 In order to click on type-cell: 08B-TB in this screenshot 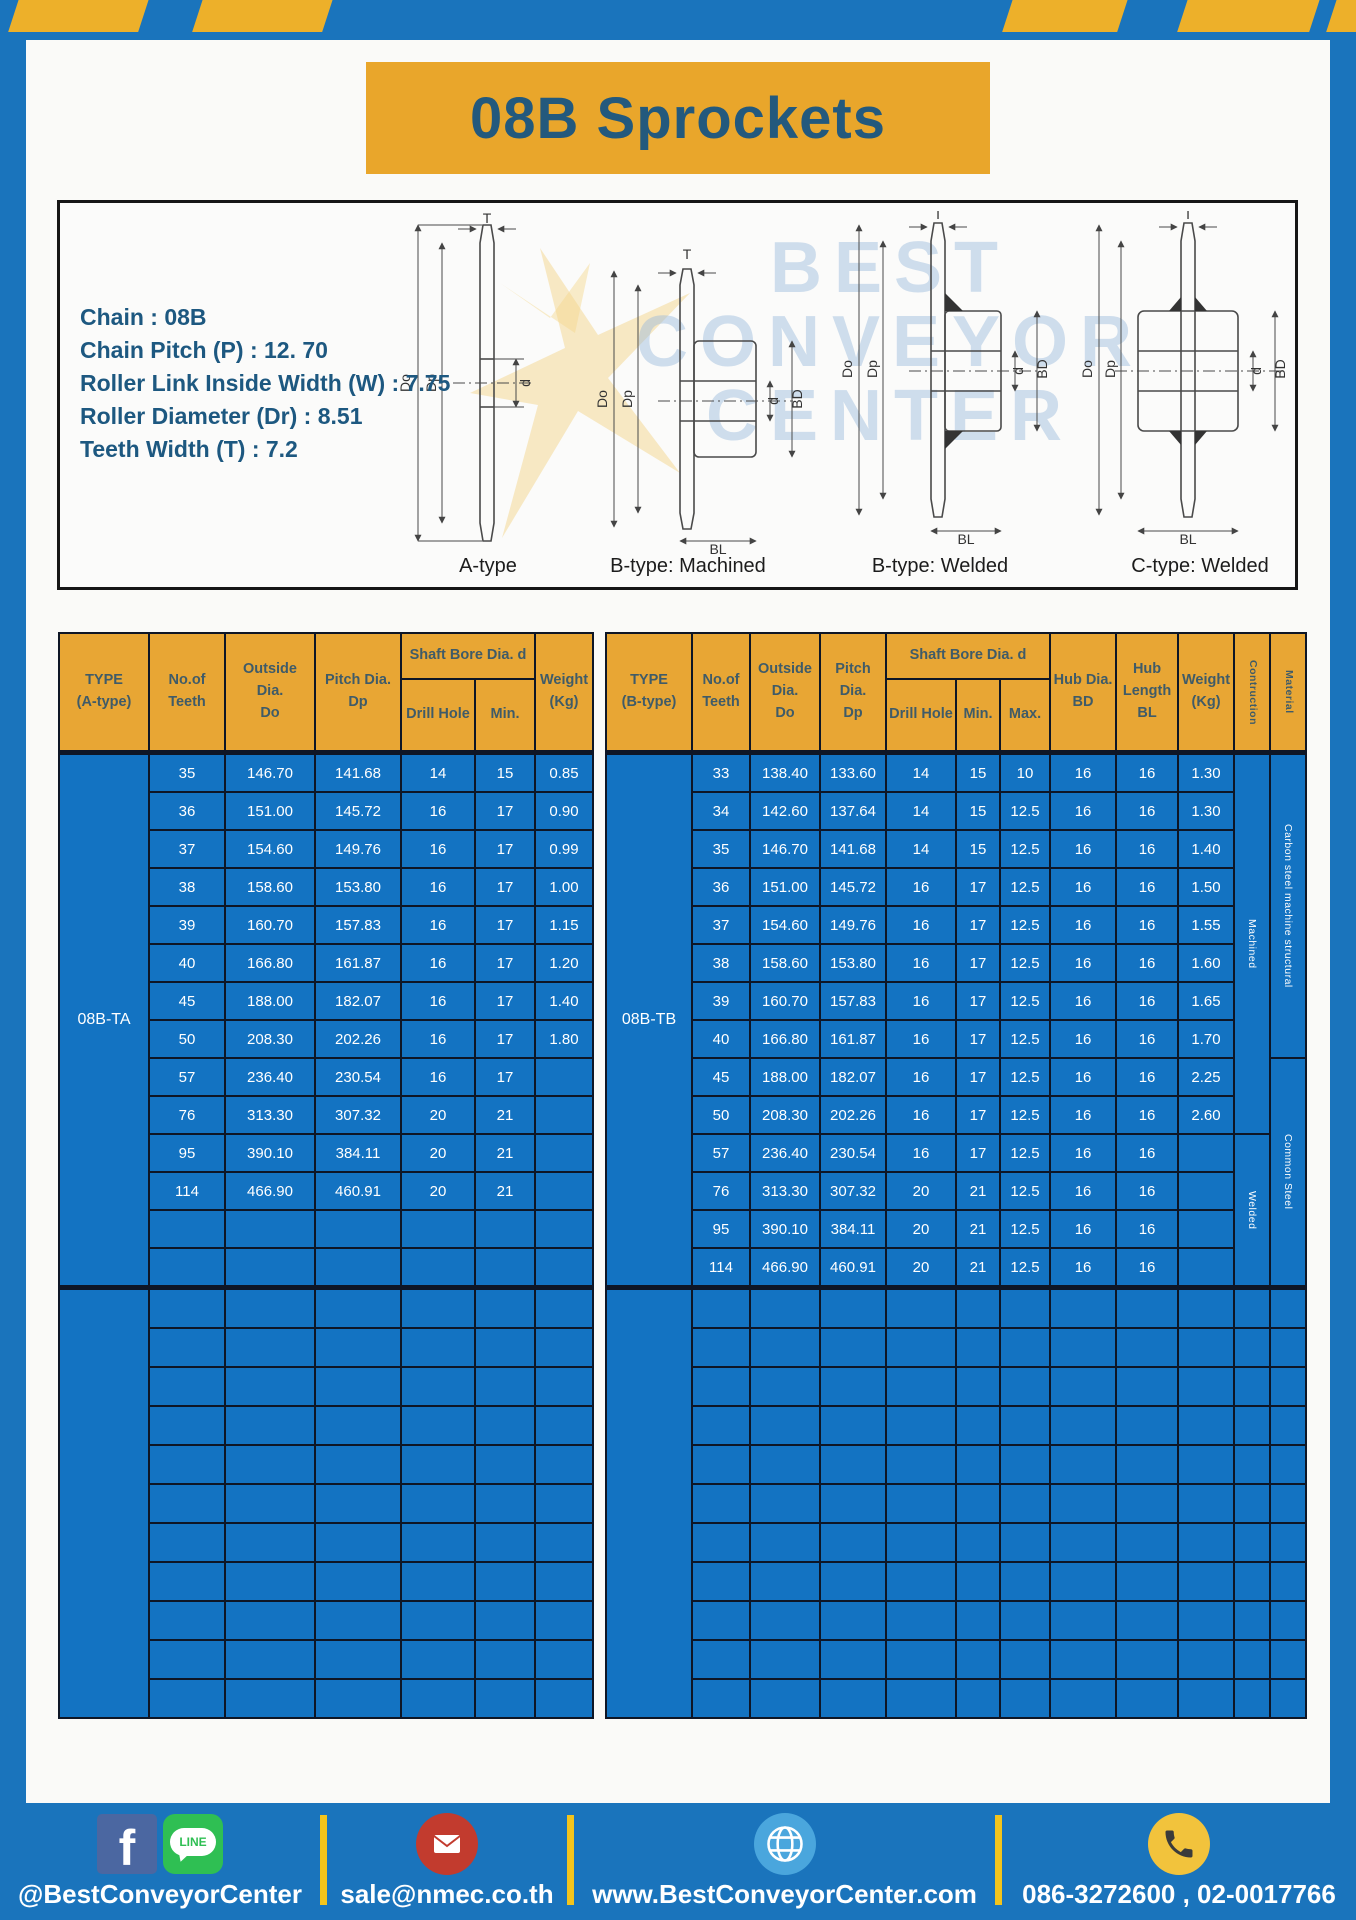, I will do `click(649, 1020)`.